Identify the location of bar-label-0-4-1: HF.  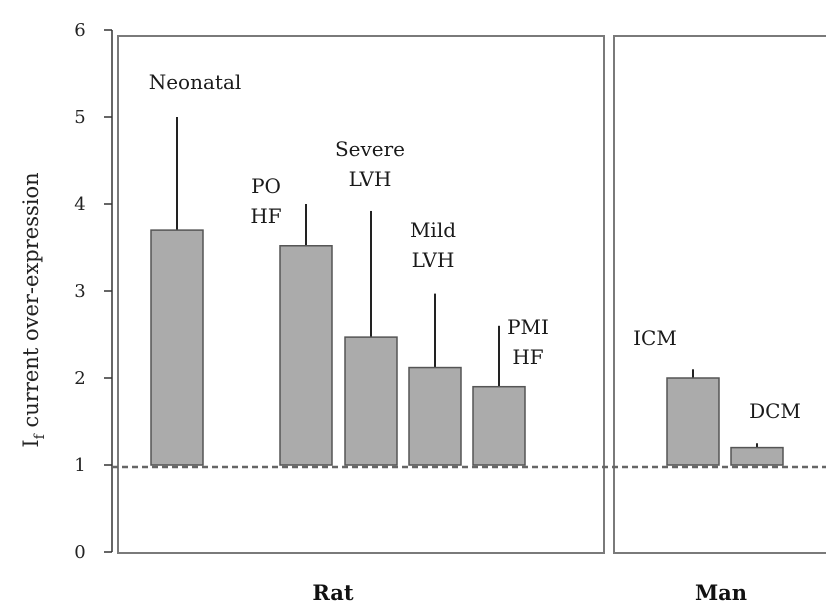
(527, 357).